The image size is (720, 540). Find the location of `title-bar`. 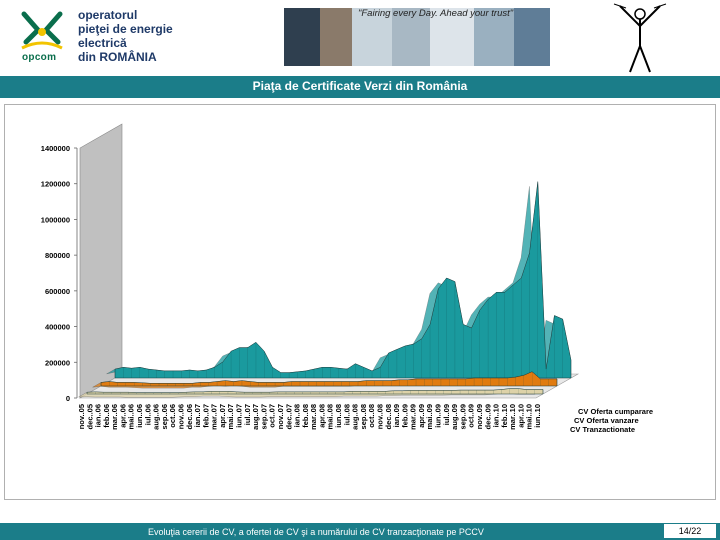

title-bar is located at coordinates (360, 87).